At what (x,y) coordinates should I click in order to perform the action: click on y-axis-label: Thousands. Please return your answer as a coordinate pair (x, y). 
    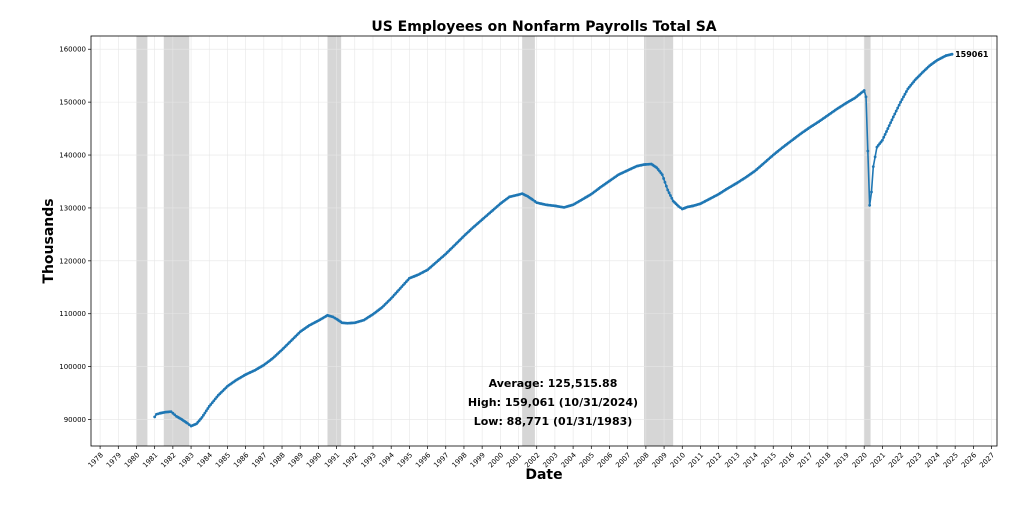
    Looking at the image, I should click on (49, 240).